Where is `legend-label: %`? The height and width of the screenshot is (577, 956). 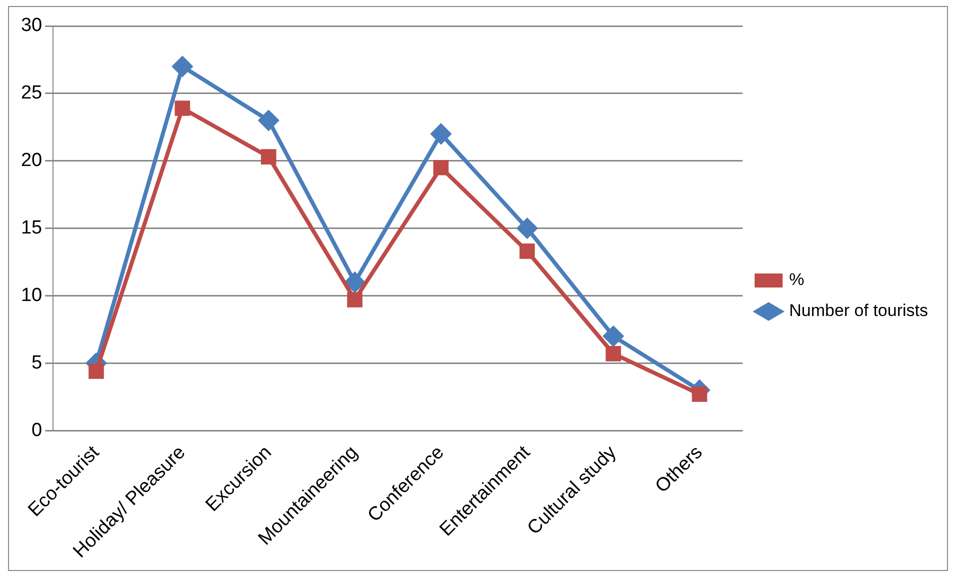 legend-label: % is located at coordinates (796, 280).